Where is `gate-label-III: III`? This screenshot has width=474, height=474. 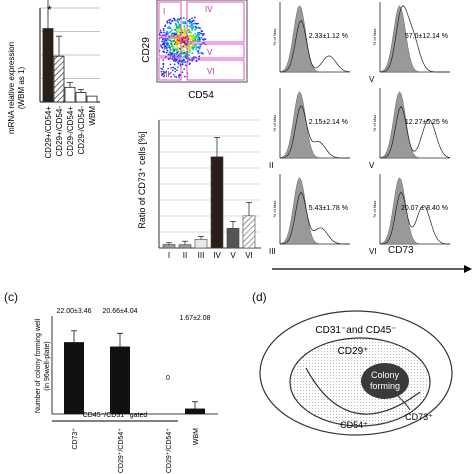 gate-label-III: III is located at coordinates (166, 74).